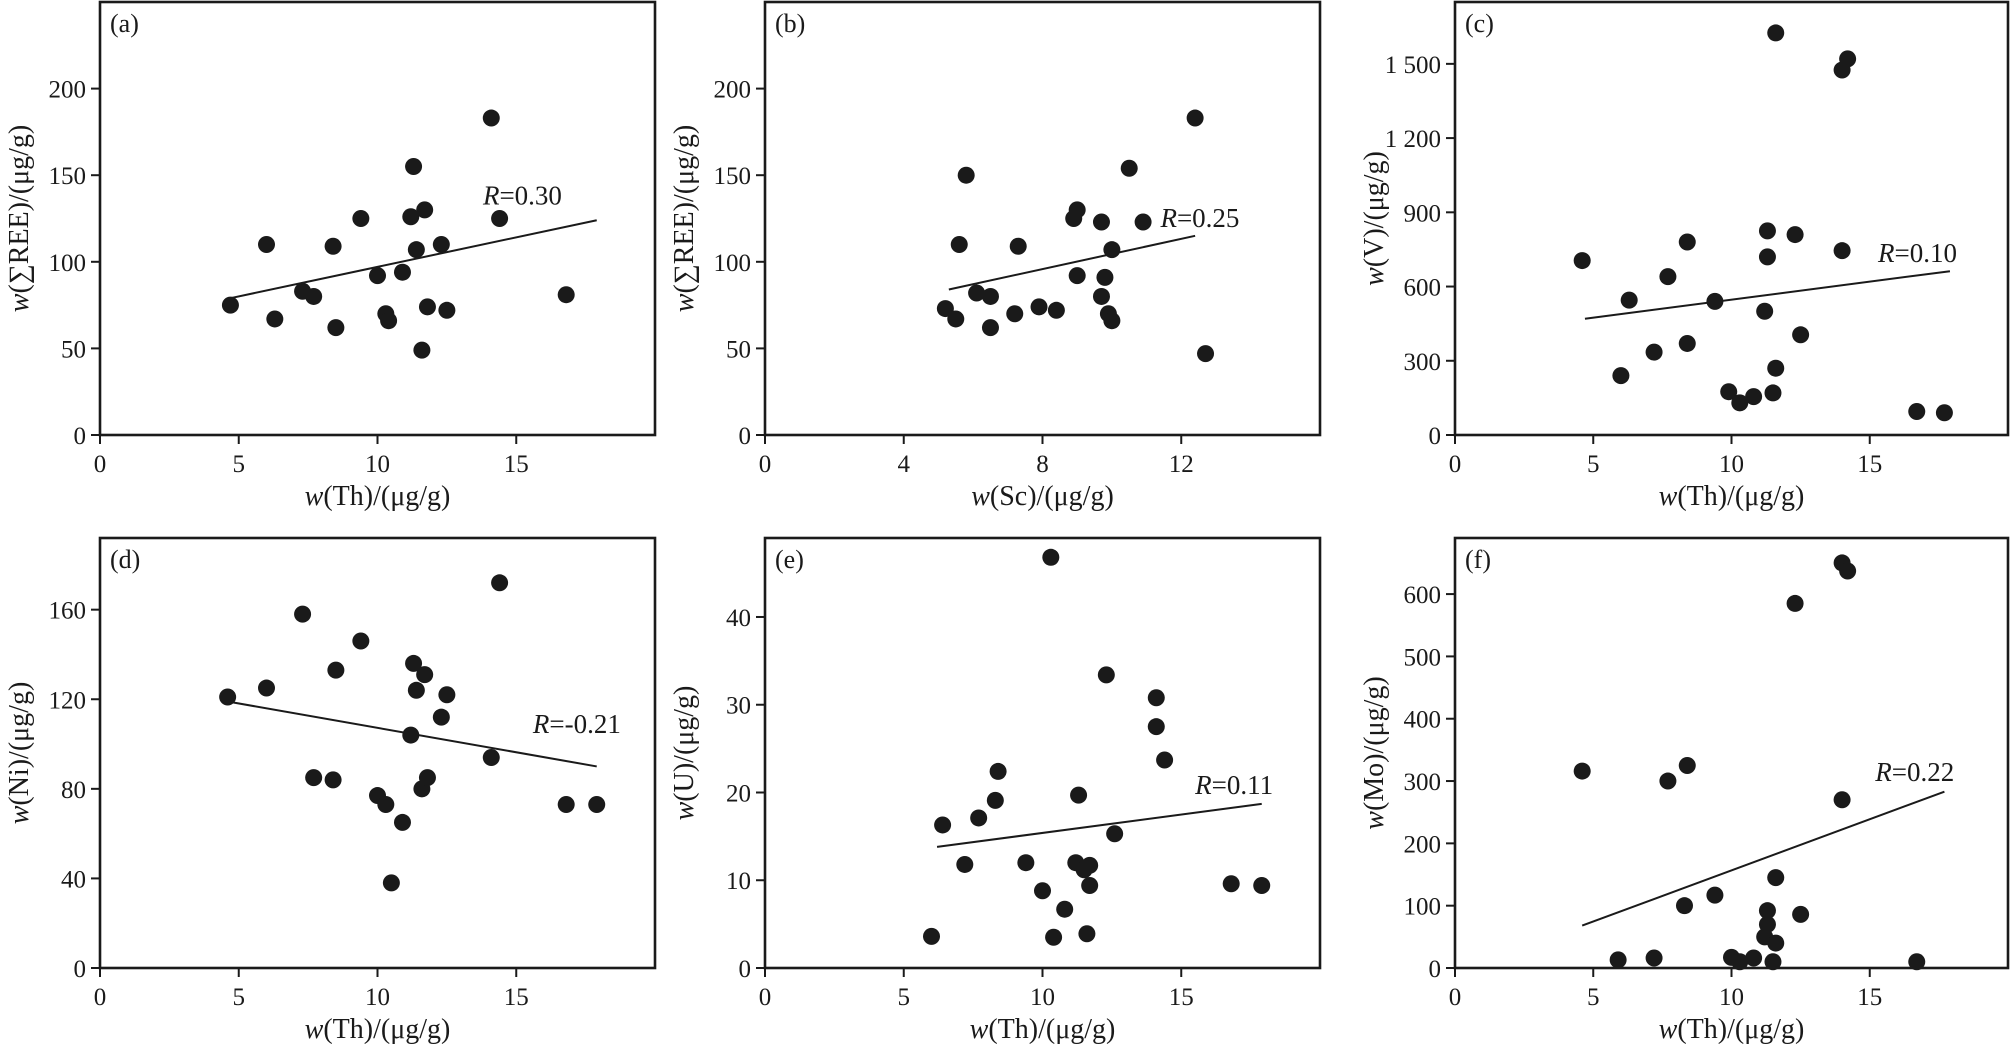 Image resolution: width=2012 pixels, height=1044 pixels. I want to click on y-tick-label: 0, so click(80, 969).